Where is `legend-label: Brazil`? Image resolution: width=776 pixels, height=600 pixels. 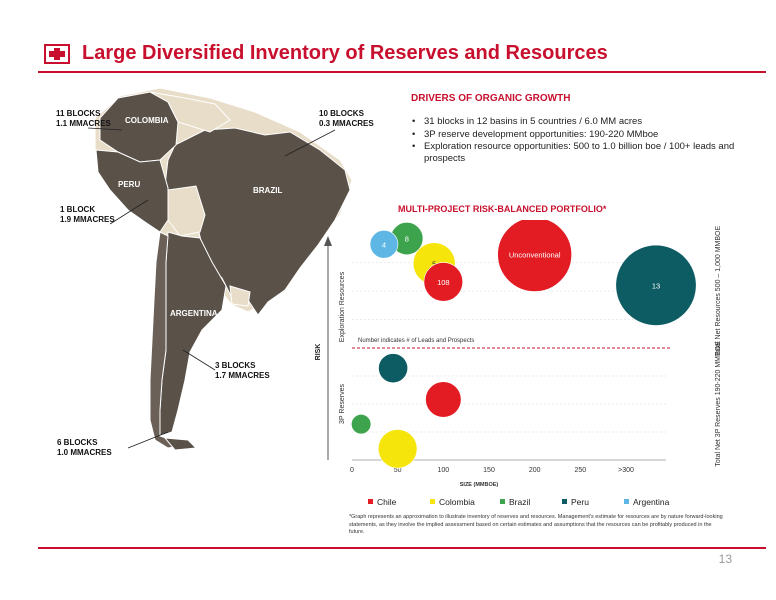
legend-label: Brazil is located at coordinates (519, 502).